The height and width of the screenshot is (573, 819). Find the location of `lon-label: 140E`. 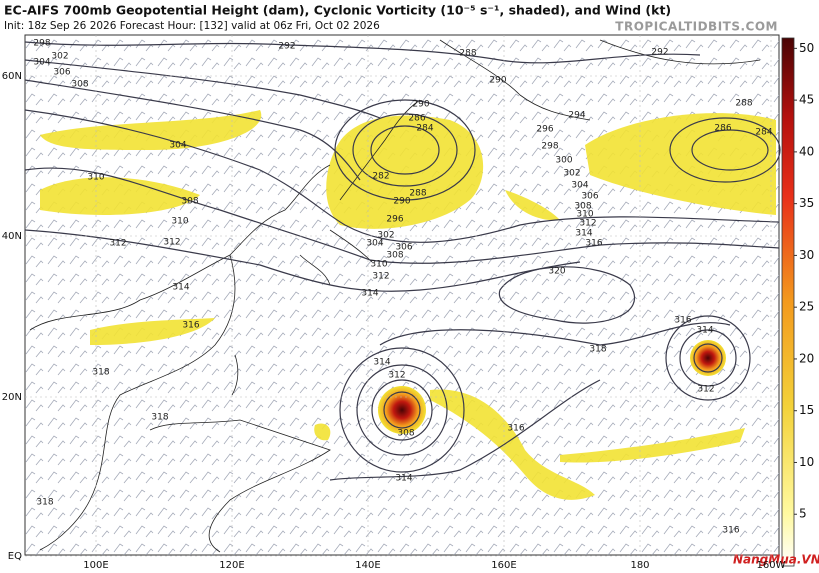

lon-label: 140E is located at coordinates (367, 565).